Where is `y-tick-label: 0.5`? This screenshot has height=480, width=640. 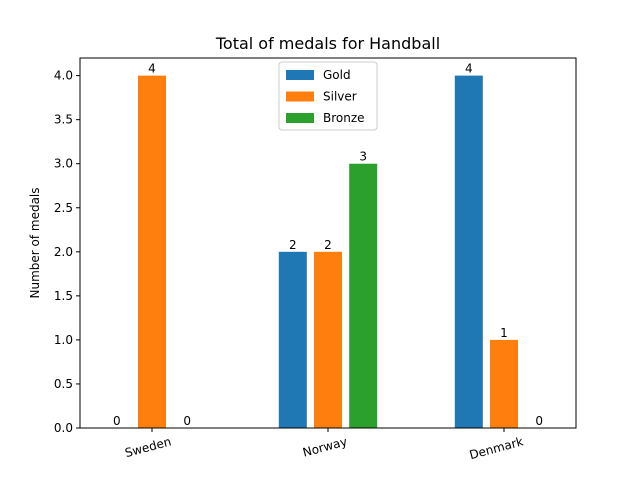 y-tick-label: 0.5 is located at coordinates (63, 384).